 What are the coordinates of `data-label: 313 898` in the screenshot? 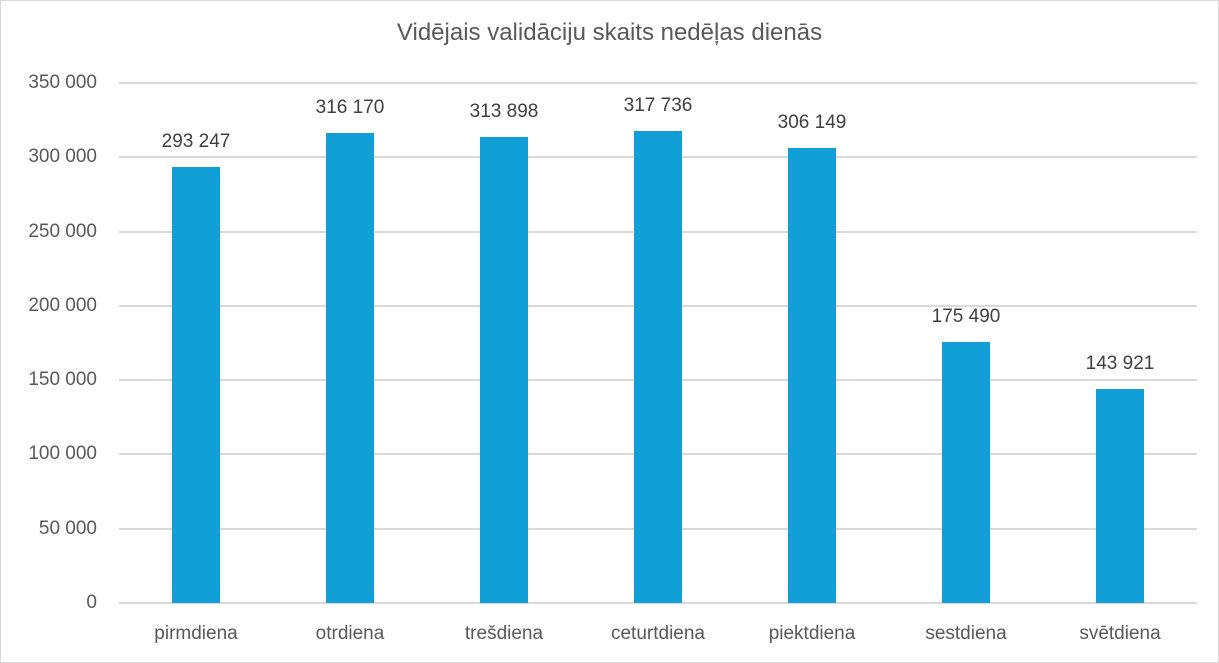 It's located at (504, 111).